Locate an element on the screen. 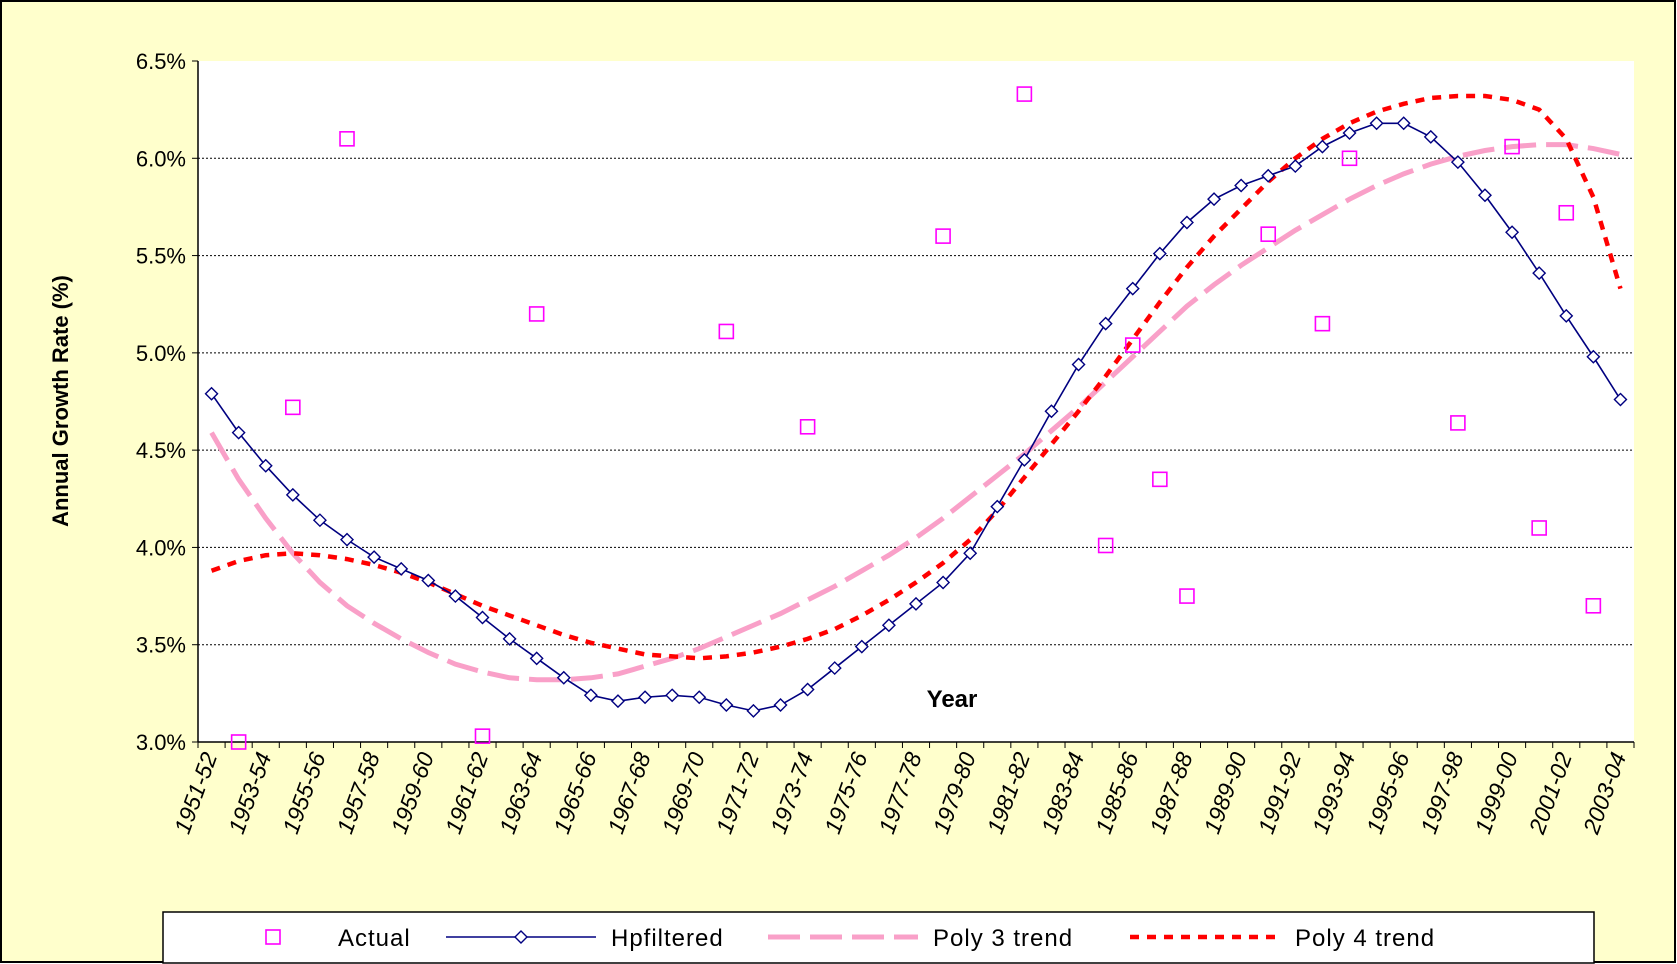  legend-label: Poly 4 trend is located at coordinates (1365, 938).